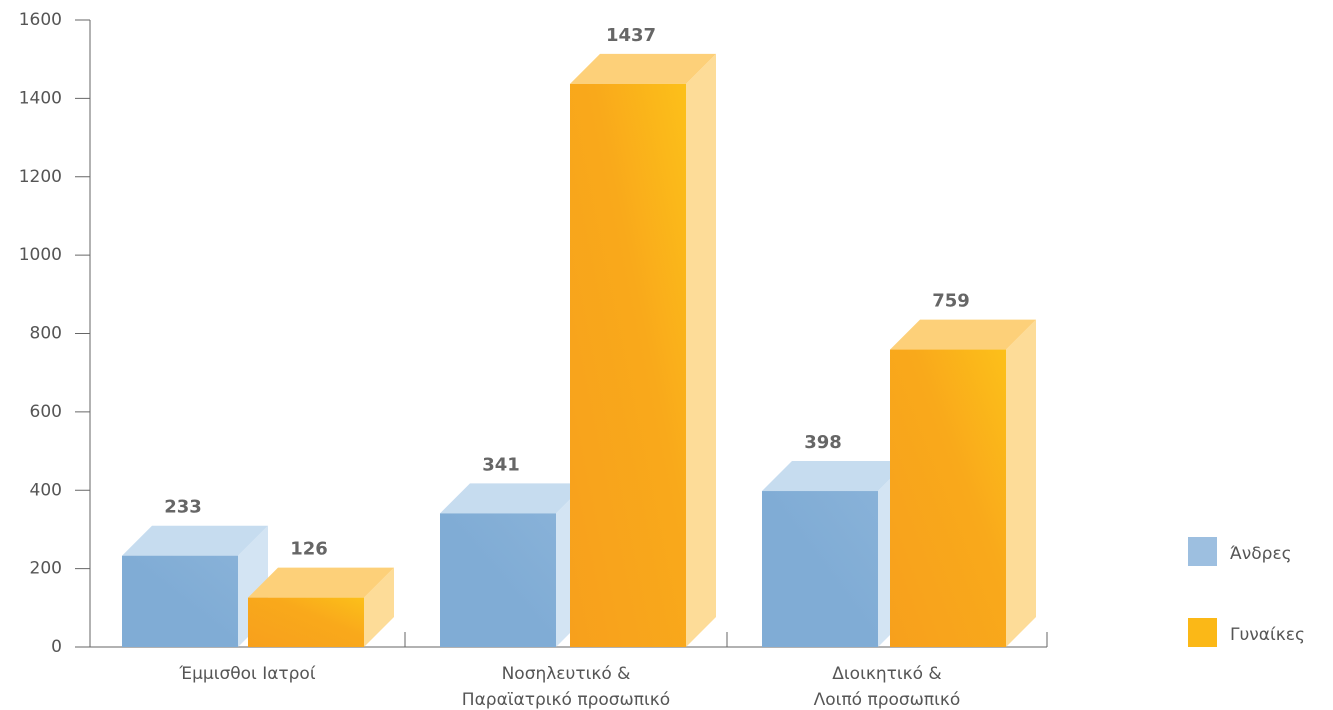  What do you see at coordinates (309, 549) in the screenshot?
I see `value-label: 126` at bounding box center [309, 549].